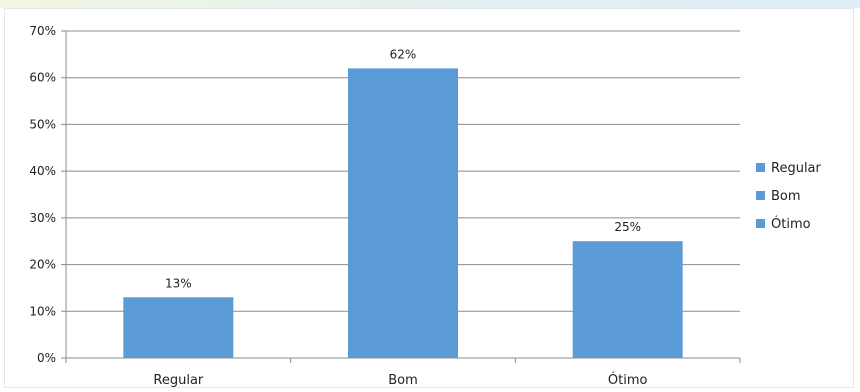  I want to click on bar-bom, so click(403, 213).